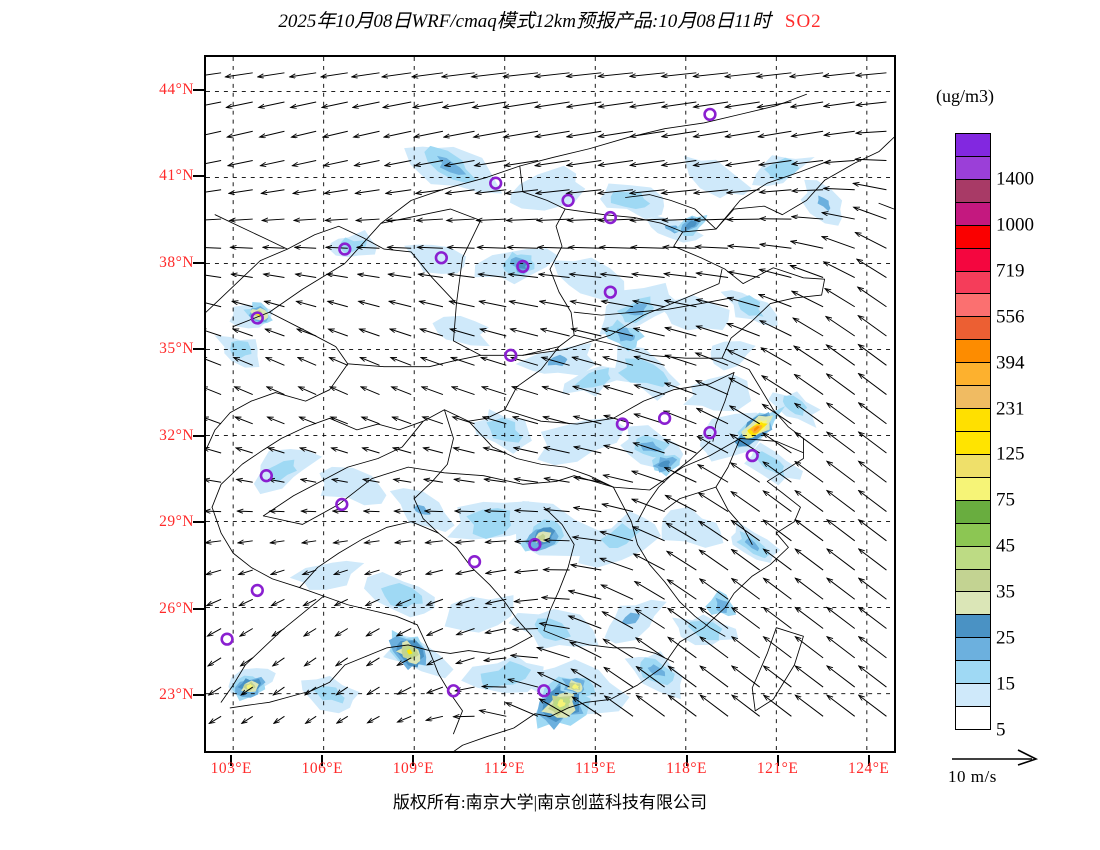 This screenshot has width=1100, height=850. I want to click on border-nw-edge, so click(229, 425).